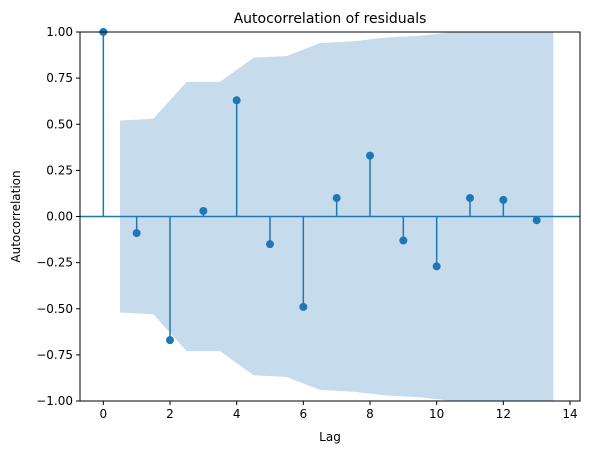 The height and width of the screenshot is (455, 590). What do you see at coordinates (54, 355) in the screenshot?
I see `y-tick-label: −0.75` at bounding box center [54, 355].